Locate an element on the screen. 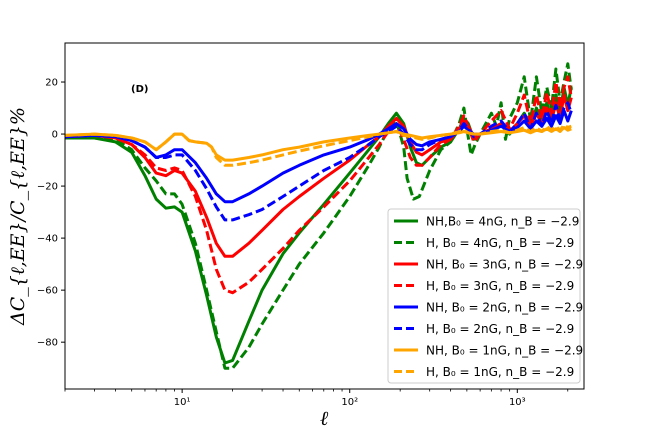  y-tick-label: −40 is located at coordinates (47, 239).